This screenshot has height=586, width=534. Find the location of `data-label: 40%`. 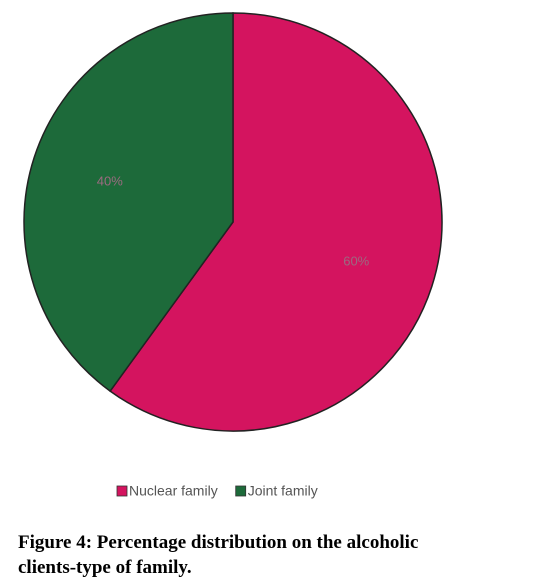

data-label: 40% is located at coordinates (110, 180).